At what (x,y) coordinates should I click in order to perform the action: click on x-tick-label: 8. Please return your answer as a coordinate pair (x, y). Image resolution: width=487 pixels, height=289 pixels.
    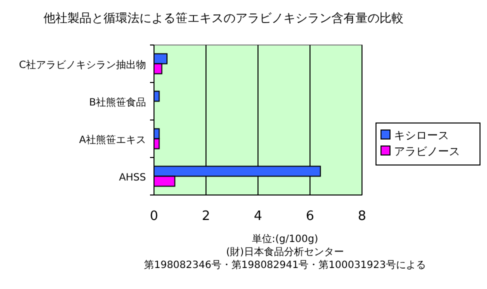
    Looking at the image, I should click on (362, 216).